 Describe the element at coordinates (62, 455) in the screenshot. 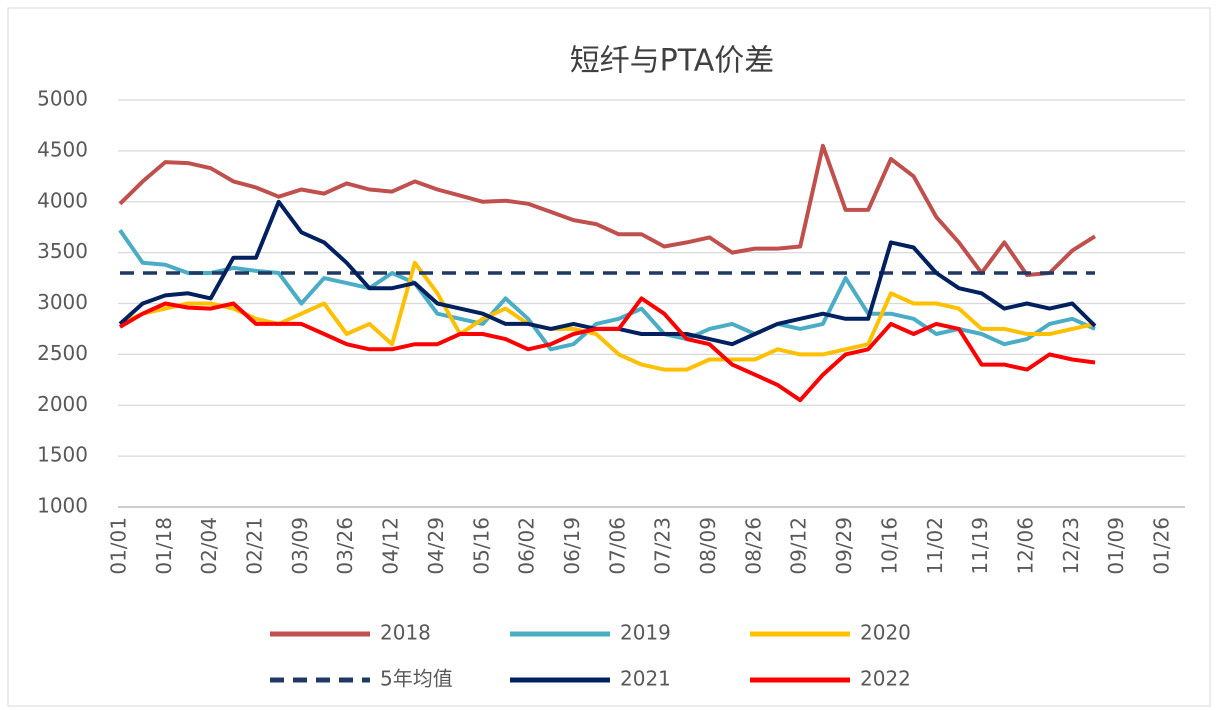

I see `y-tick-label: 1500` at that location.